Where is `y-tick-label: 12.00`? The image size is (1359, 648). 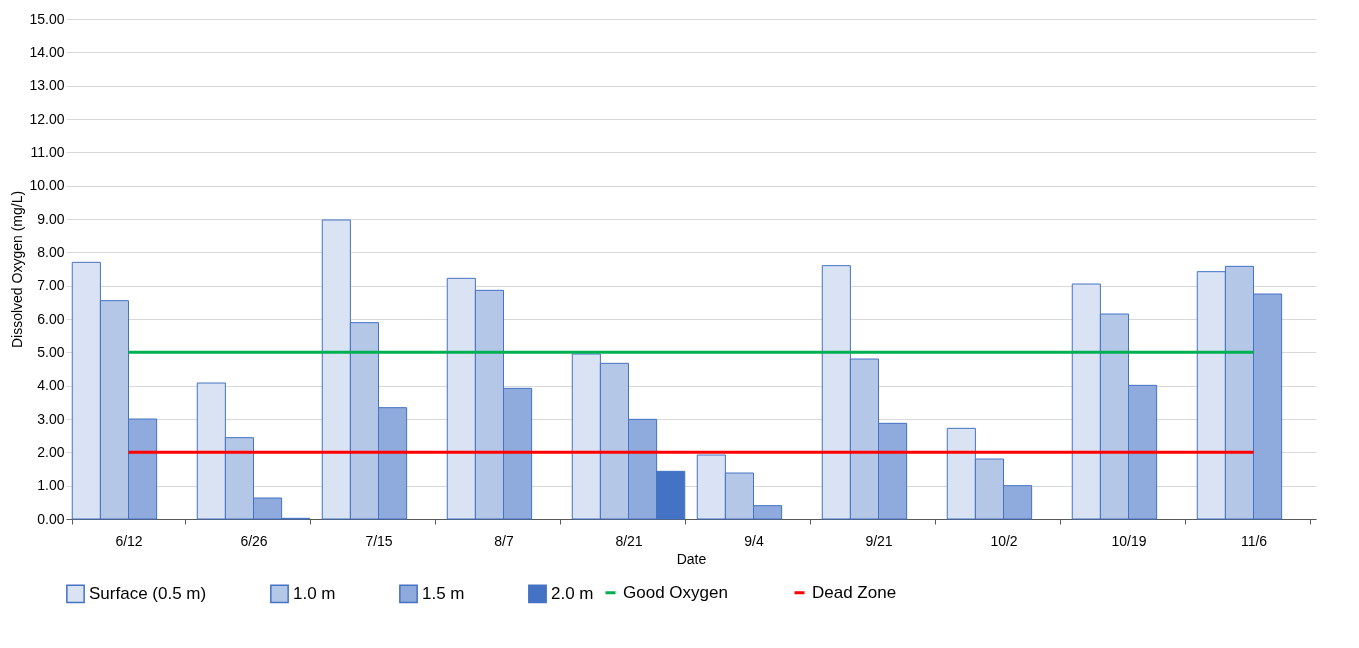
y-tick-label: 12.00 is located at coordinates (47, 118).